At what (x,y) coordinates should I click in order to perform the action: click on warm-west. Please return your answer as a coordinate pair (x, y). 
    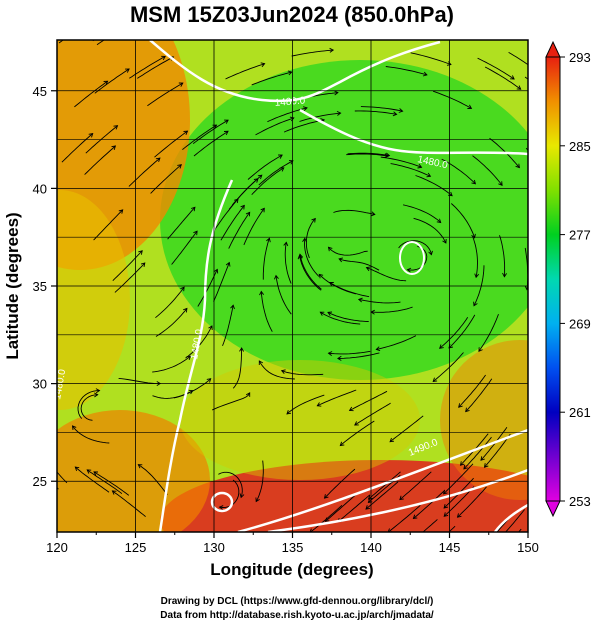
    Looking at the image, I should click on (93, 300).